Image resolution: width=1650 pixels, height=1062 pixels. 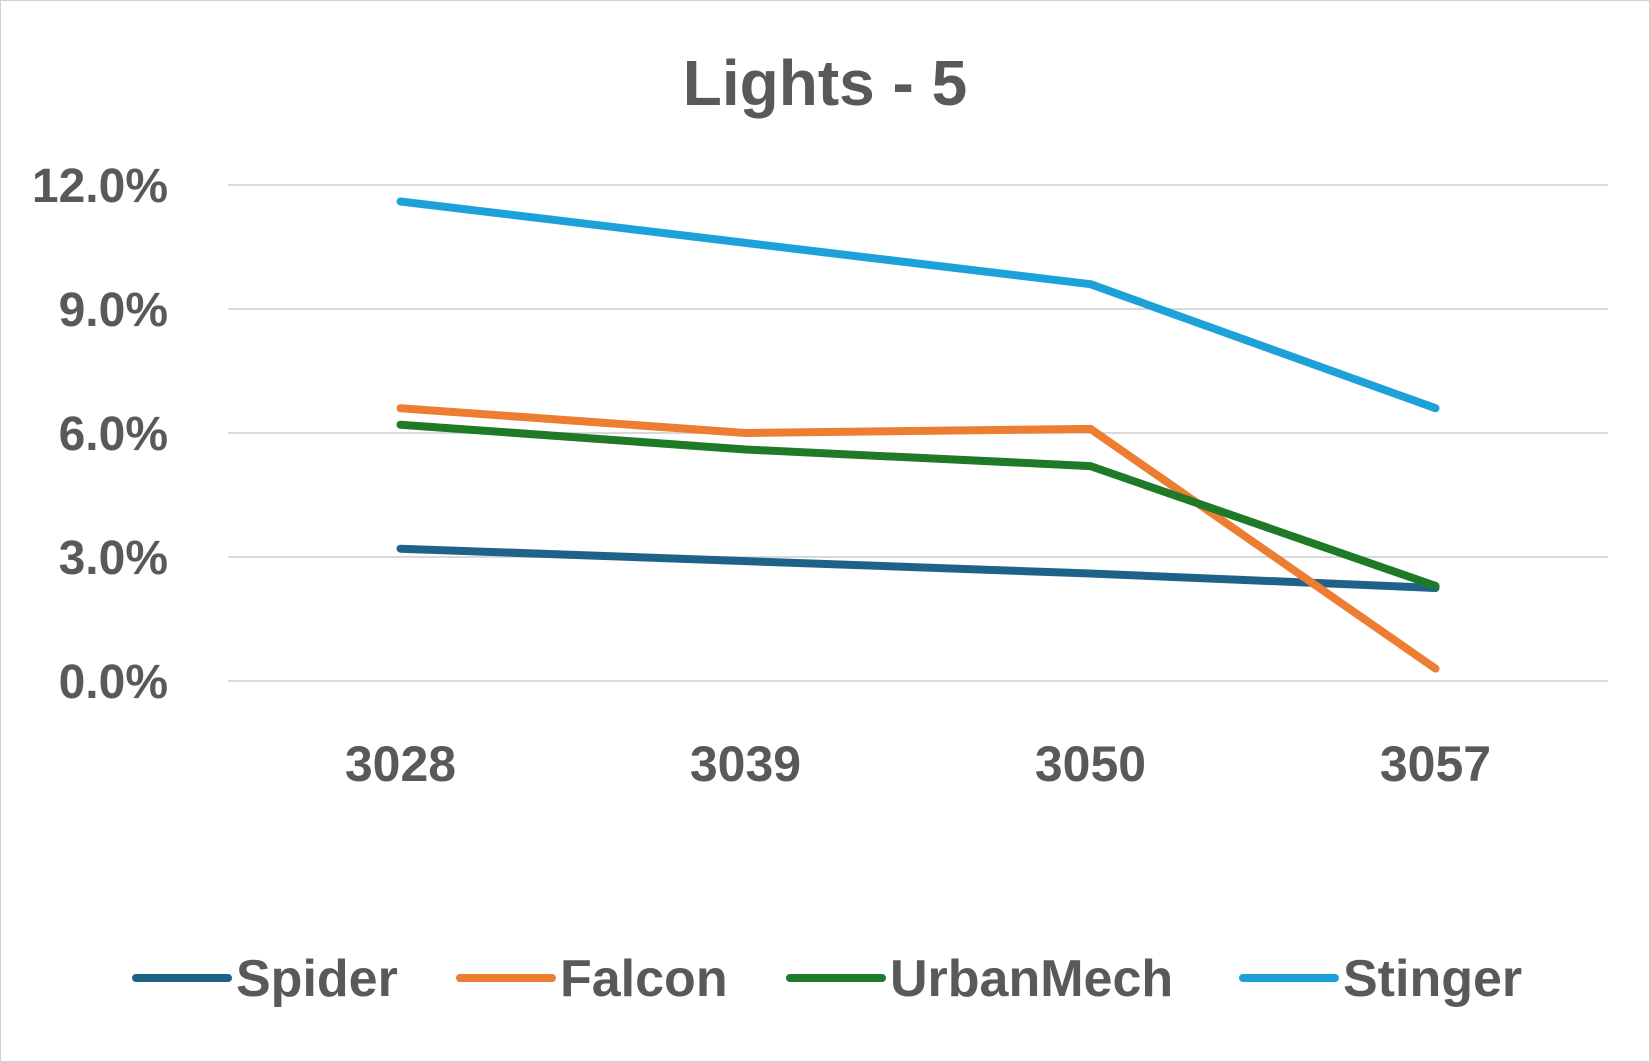 I want to click on y-axis-ticks: 0.0% 3.0% 6.0% 9.0% 12.0%, so click(x=100, y=434).